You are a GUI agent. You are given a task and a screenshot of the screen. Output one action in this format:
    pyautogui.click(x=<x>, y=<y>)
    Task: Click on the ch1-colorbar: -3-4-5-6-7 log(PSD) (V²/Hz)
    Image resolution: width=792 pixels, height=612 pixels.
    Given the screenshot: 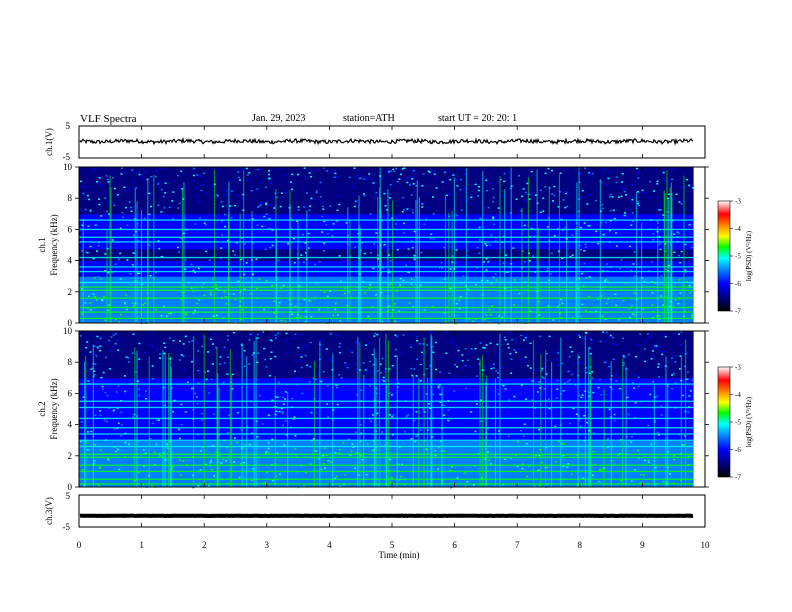 What is the action you would take?
    pyautogui.click(x=735, y=257)
    